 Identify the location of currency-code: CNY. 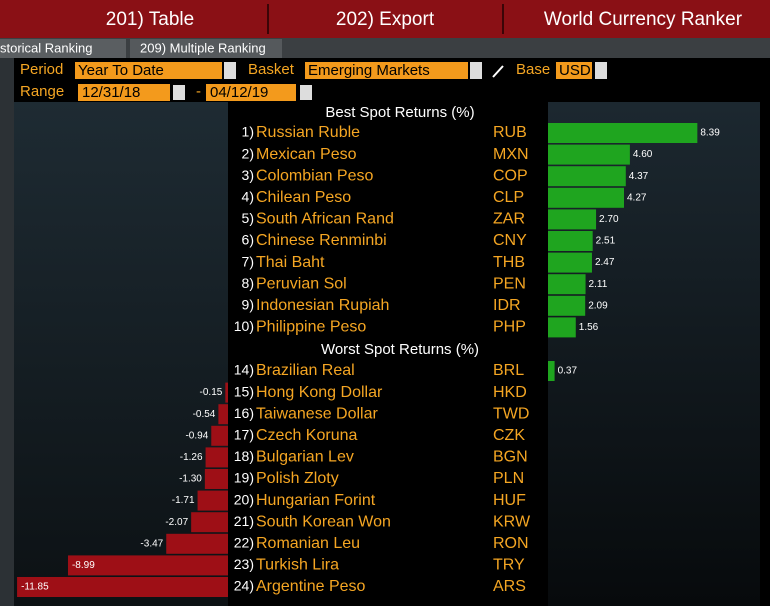
(510, 240).